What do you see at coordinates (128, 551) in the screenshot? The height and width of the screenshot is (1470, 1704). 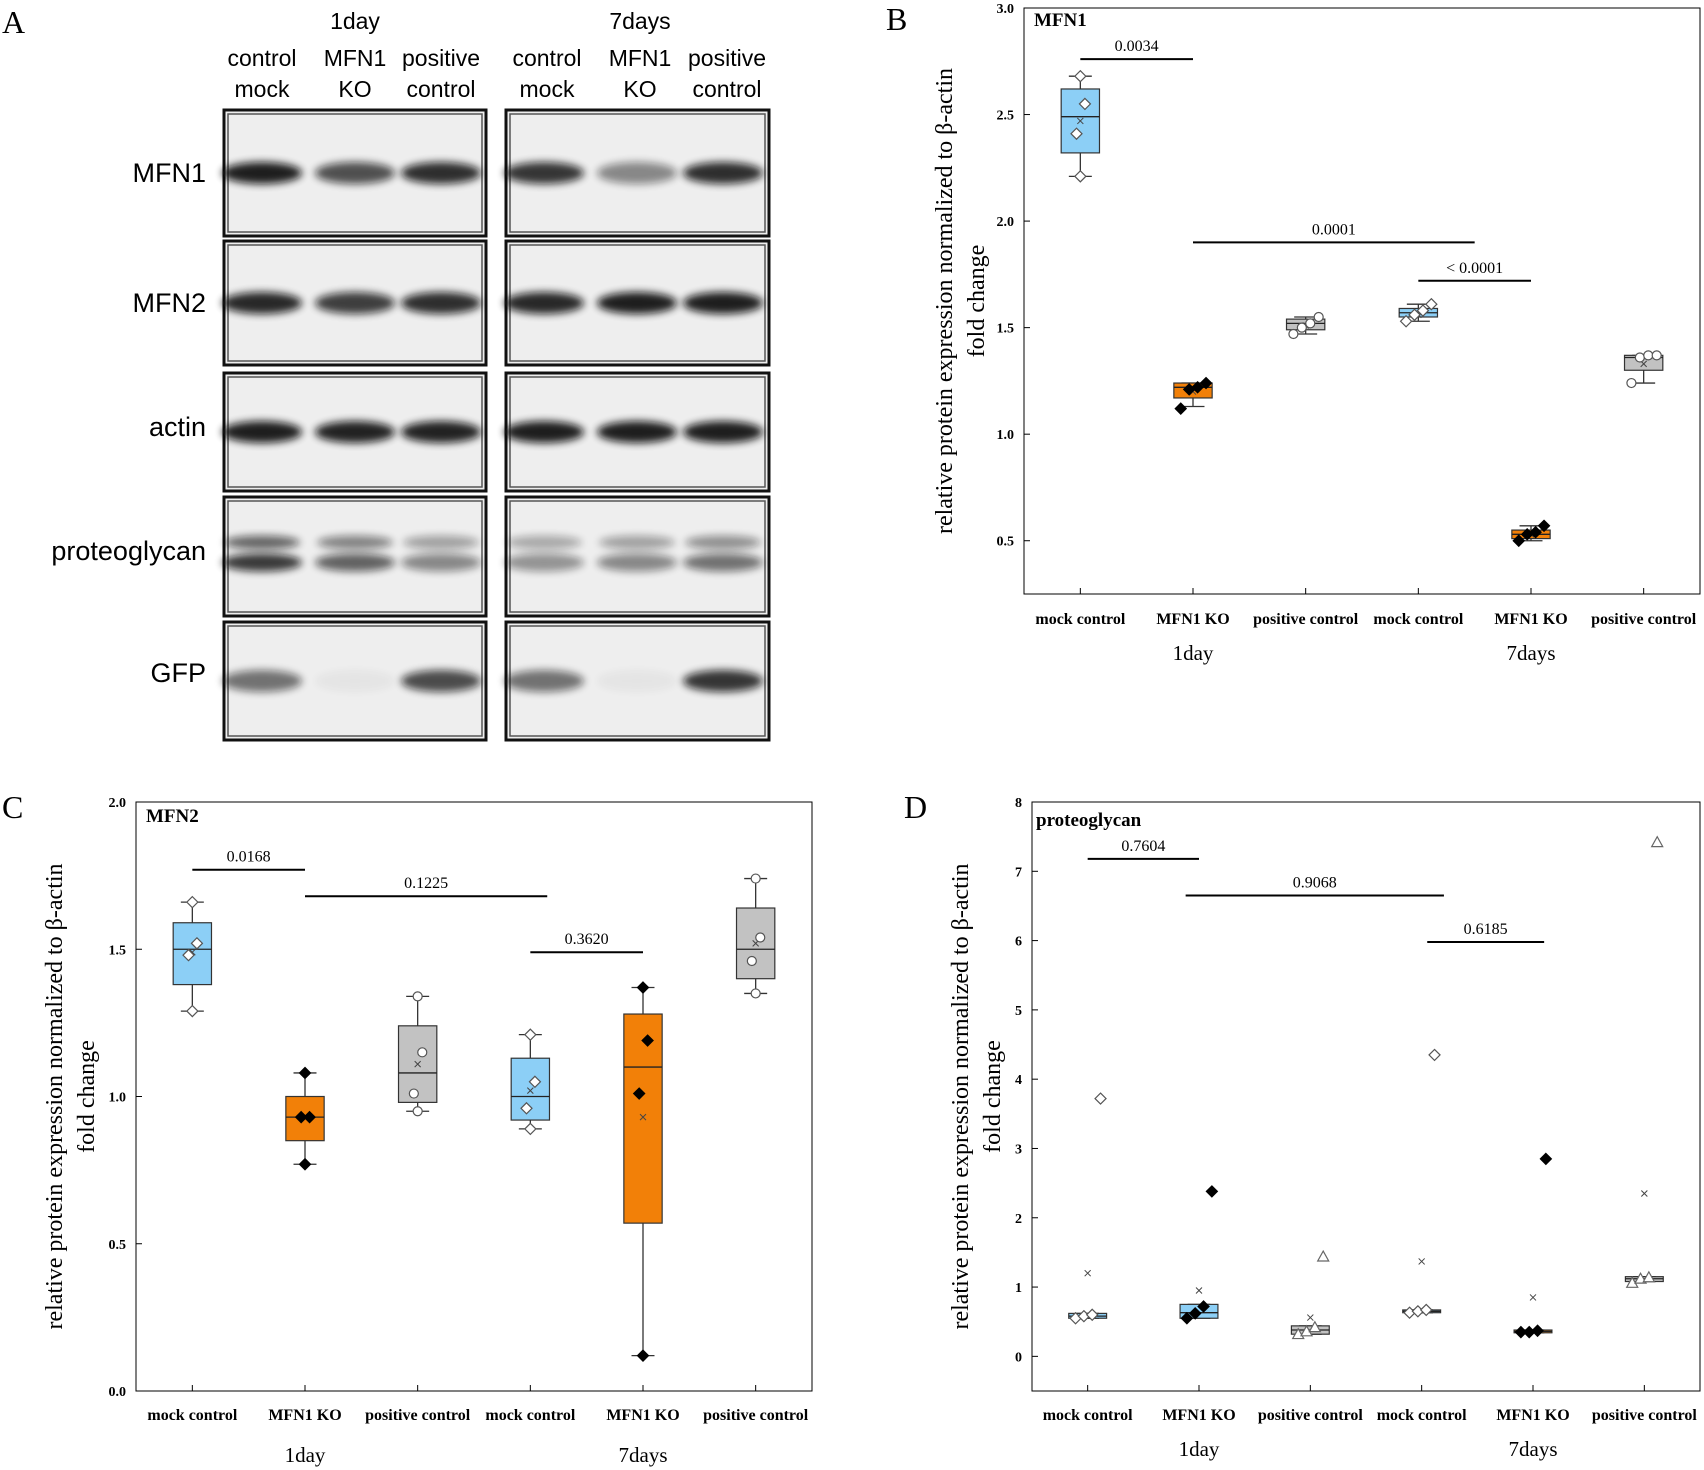 I see `blot-row-label: proteoglycan` at bounding box center [128, 551].